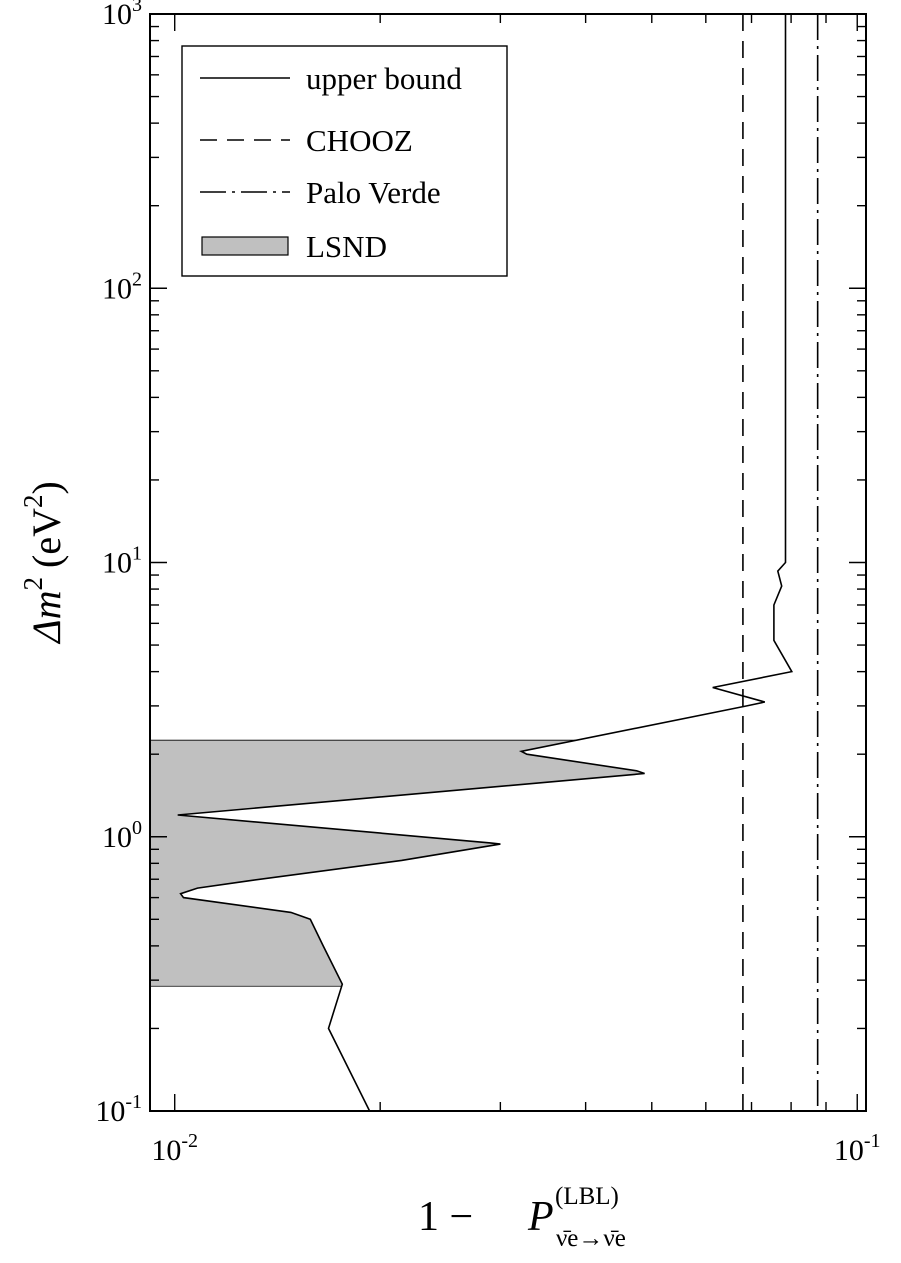 This screenshot has width=901, height=1263. Describe the element at coordinates (122, 286) in the screenshot. I see `y-tick-label: 10²` at that location.